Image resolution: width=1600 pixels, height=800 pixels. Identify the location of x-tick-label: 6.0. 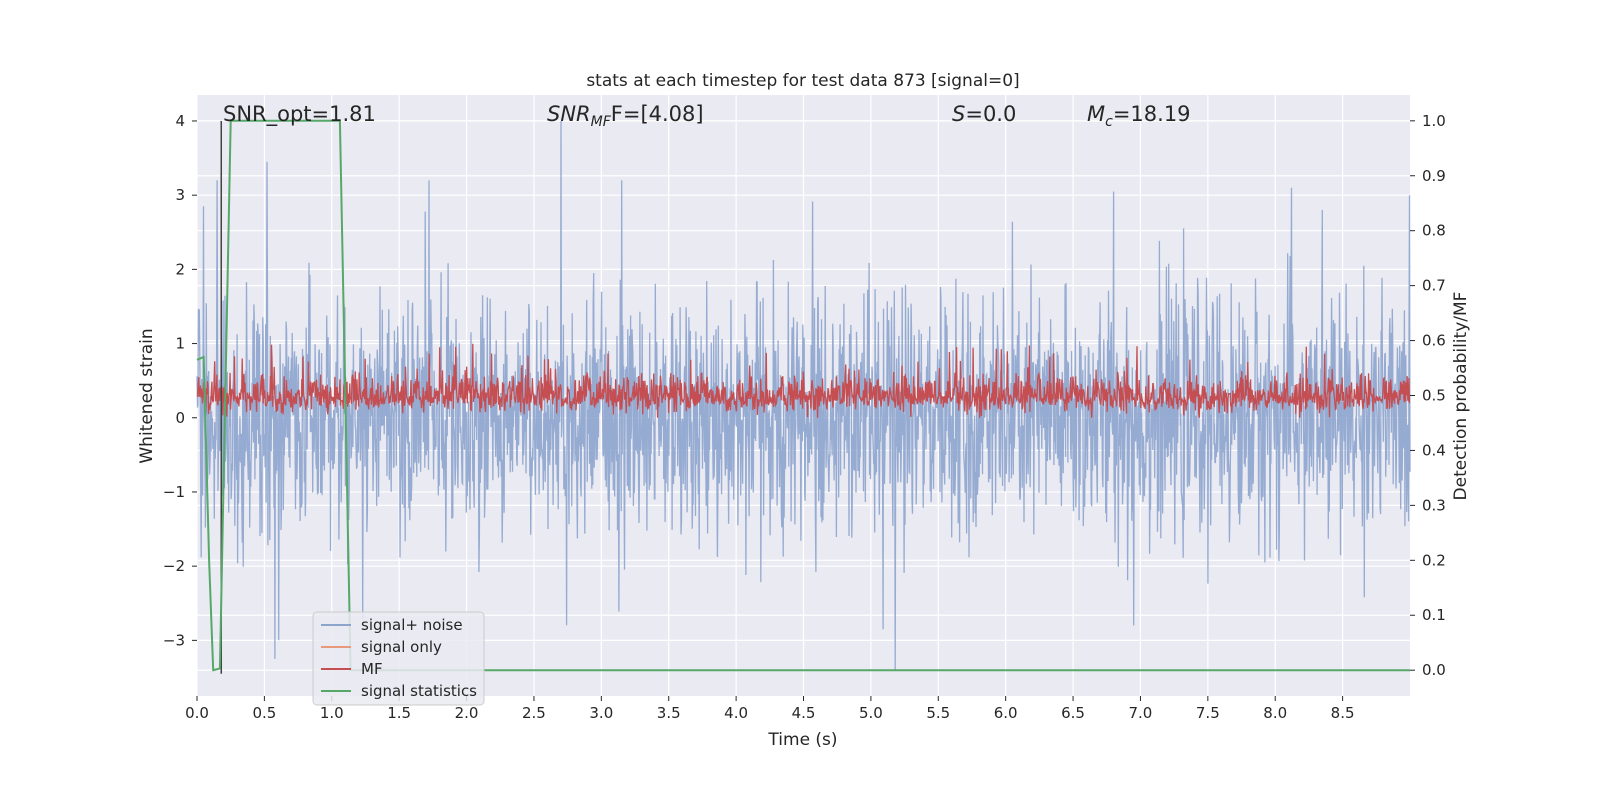
(1006, 713).